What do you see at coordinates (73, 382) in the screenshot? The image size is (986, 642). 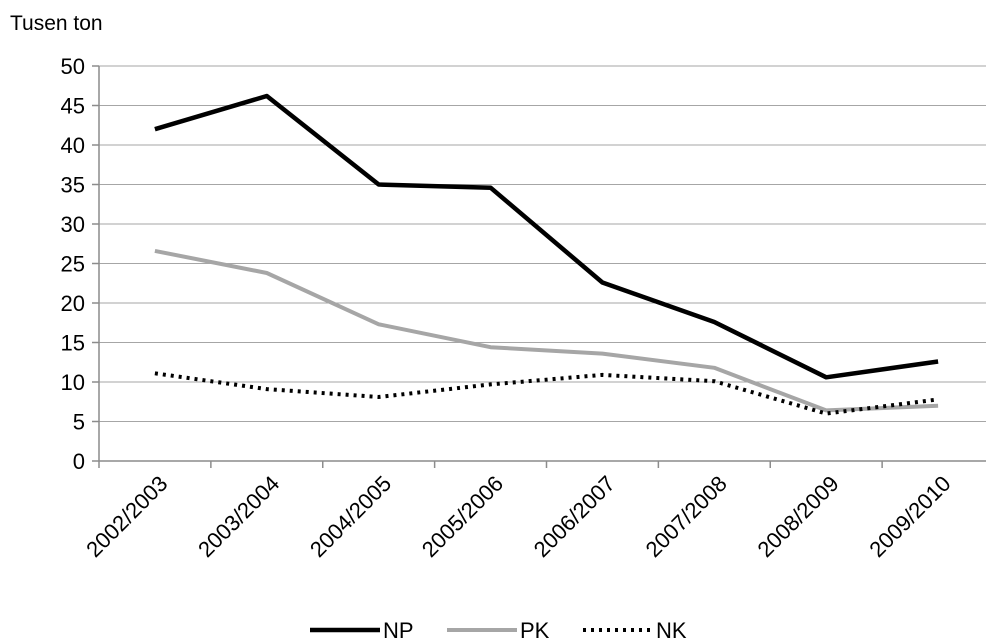 I see `y-tick-label: 10` at bounding box center [73, 382].